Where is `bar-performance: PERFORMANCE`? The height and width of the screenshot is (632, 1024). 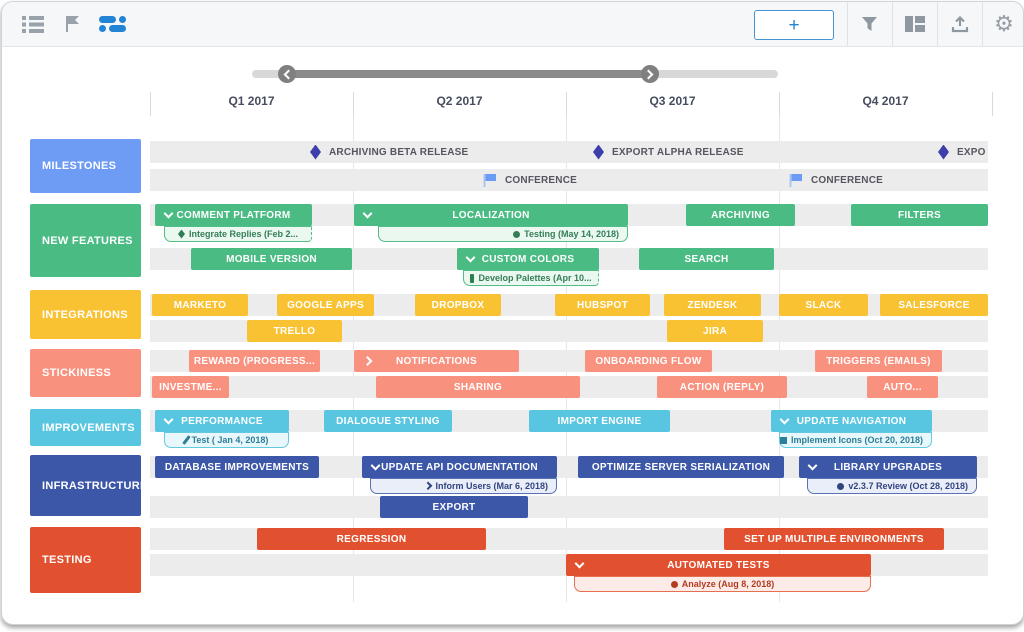 bar-performance: PERFORMANCE is located at coordinates (222, 421).